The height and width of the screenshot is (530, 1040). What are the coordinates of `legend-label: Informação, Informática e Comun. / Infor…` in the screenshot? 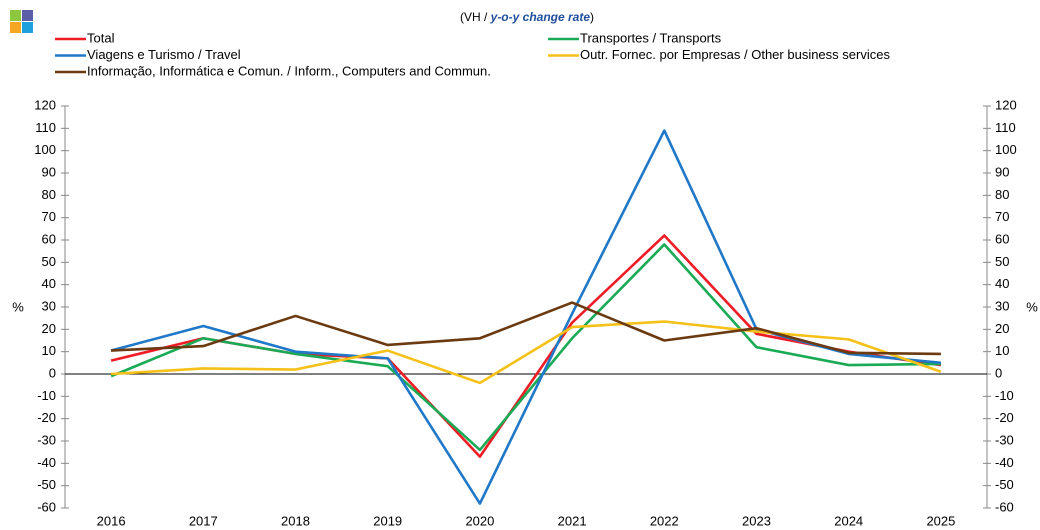 It's located at (289, 70).